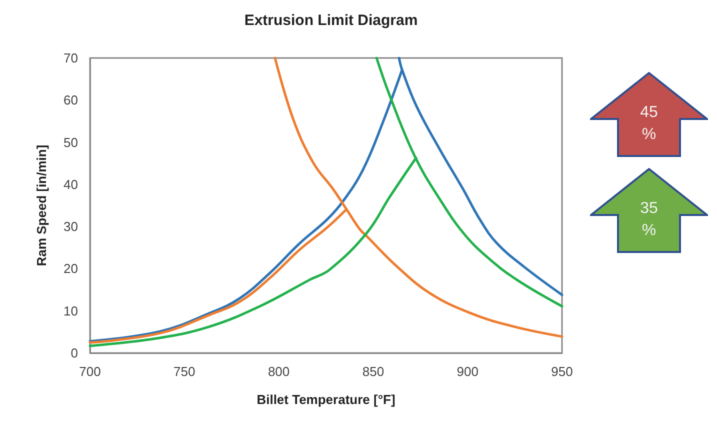 The height and width of the screenshot is (428, 717). I want to click on x-axis-title: Billet Temperature [°F], so click(326, 399).